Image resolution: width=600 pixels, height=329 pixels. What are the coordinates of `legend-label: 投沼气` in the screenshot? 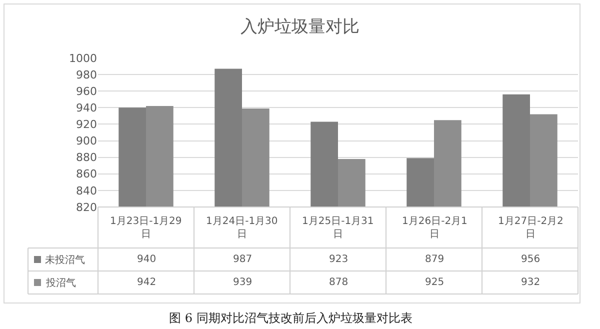 It's located at (60, 283).